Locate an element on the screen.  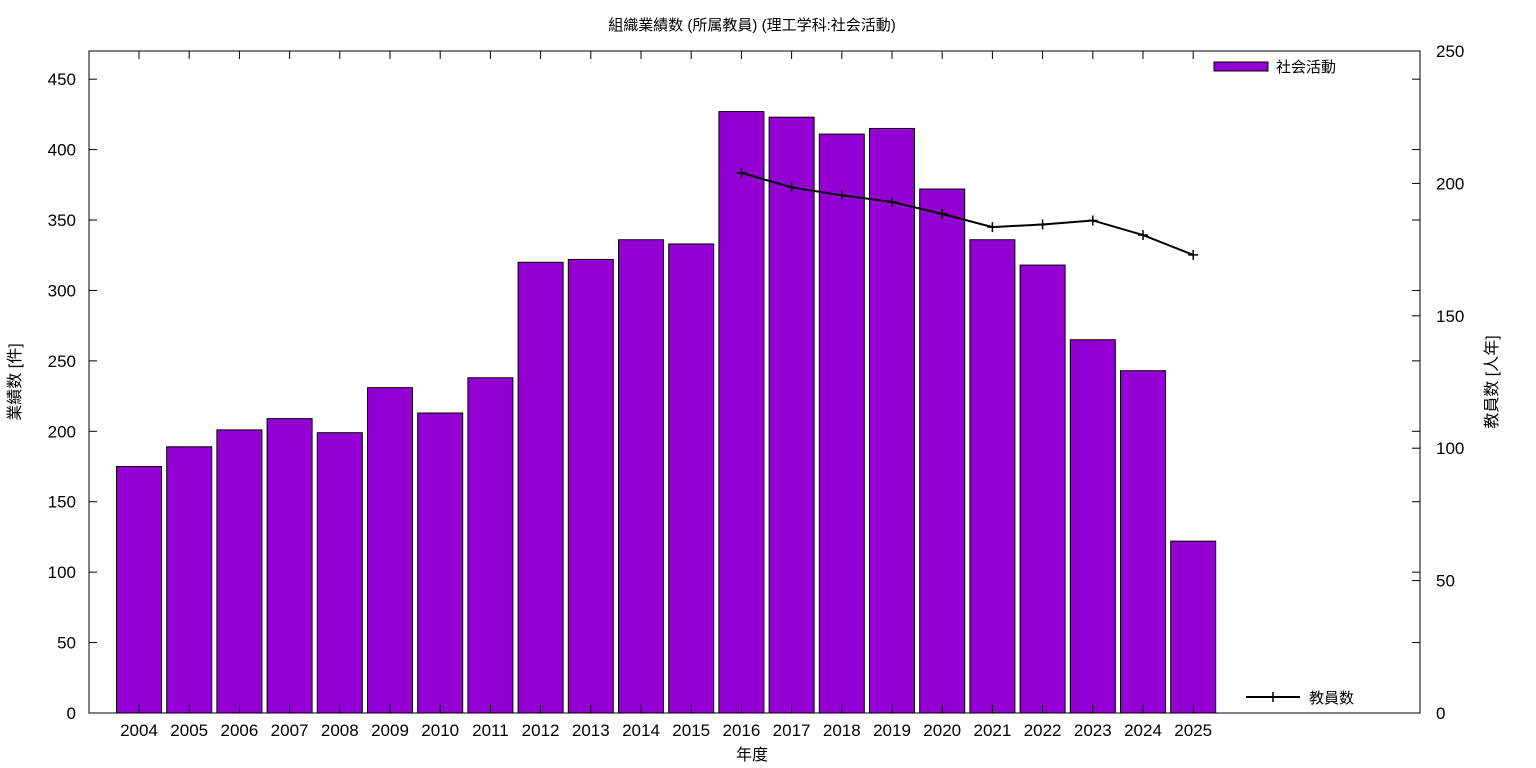
x-tick-label: 2019 is located at coordinates (892, 730).